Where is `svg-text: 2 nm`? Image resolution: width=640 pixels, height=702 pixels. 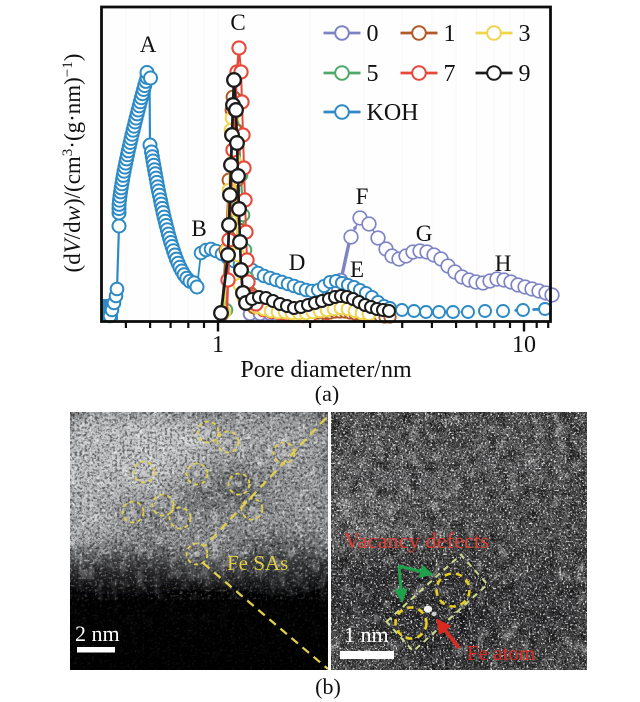 svg-text: 2 nm is located at coordinates (97, 633).